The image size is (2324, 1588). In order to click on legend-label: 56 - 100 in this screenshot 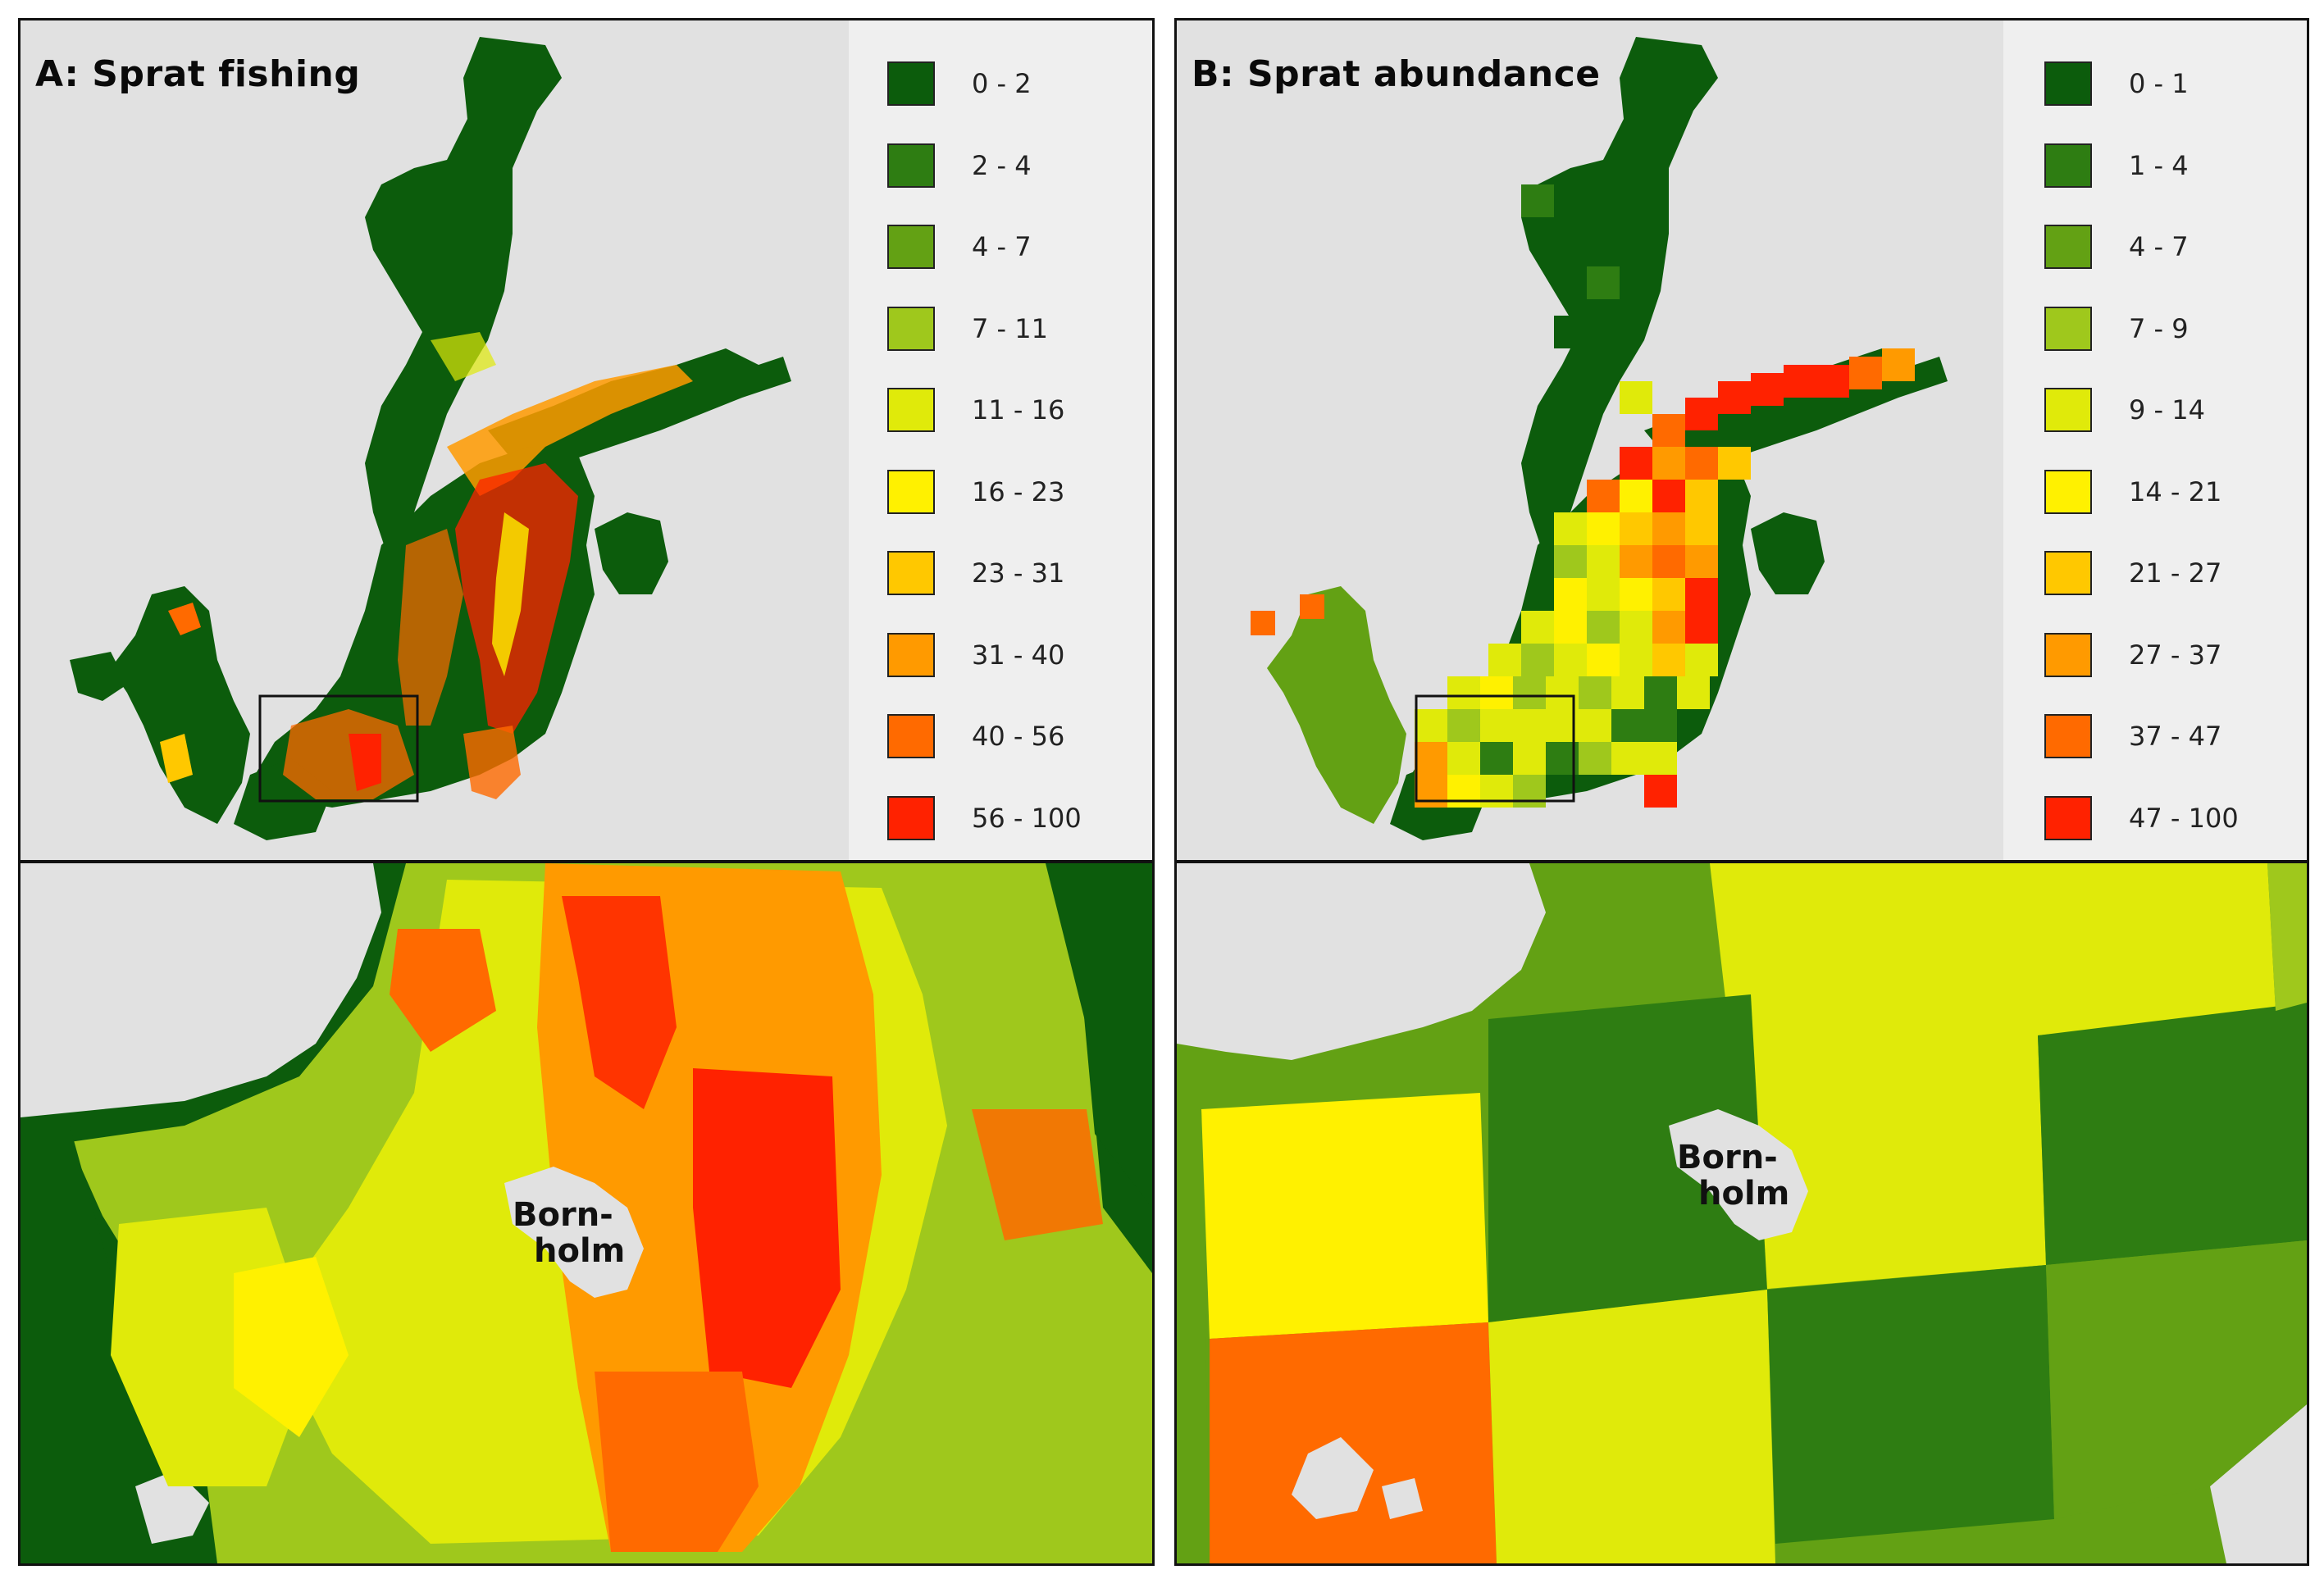, I will do `click(1027, 818)`.